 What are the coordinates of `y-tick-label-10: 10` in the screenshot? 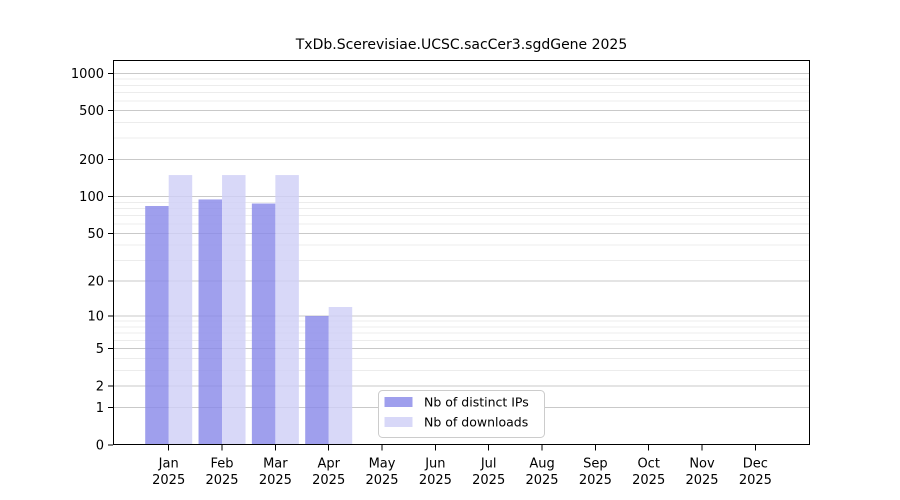 It's located at (95, 316).